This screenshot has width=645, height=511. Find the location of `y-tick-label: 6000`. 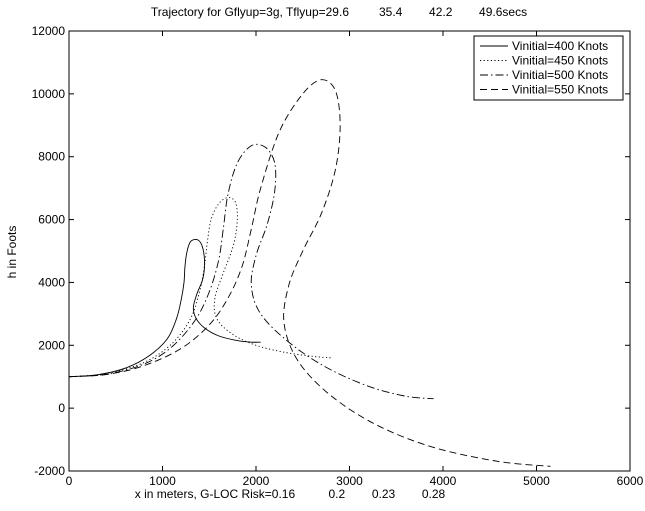

y-tick-label: 6000 is located at coordinates (51, 220).